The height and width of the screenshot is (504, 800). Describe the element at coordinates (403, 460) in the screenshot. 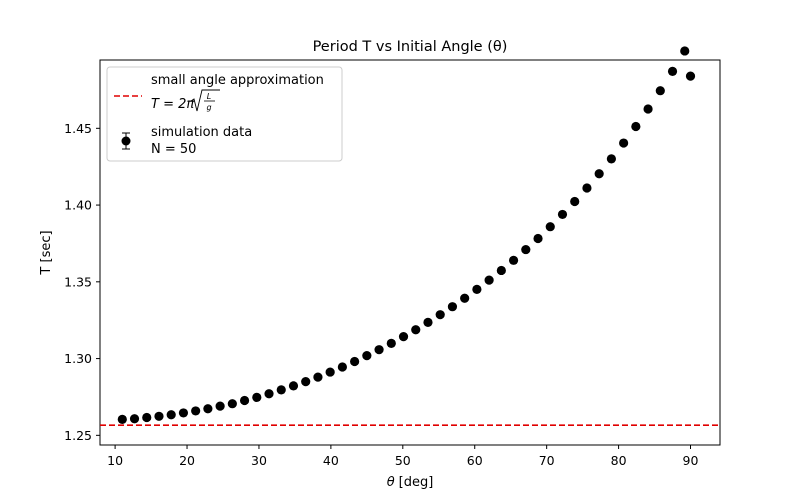

I see `x-tick-label: 50` at that location.